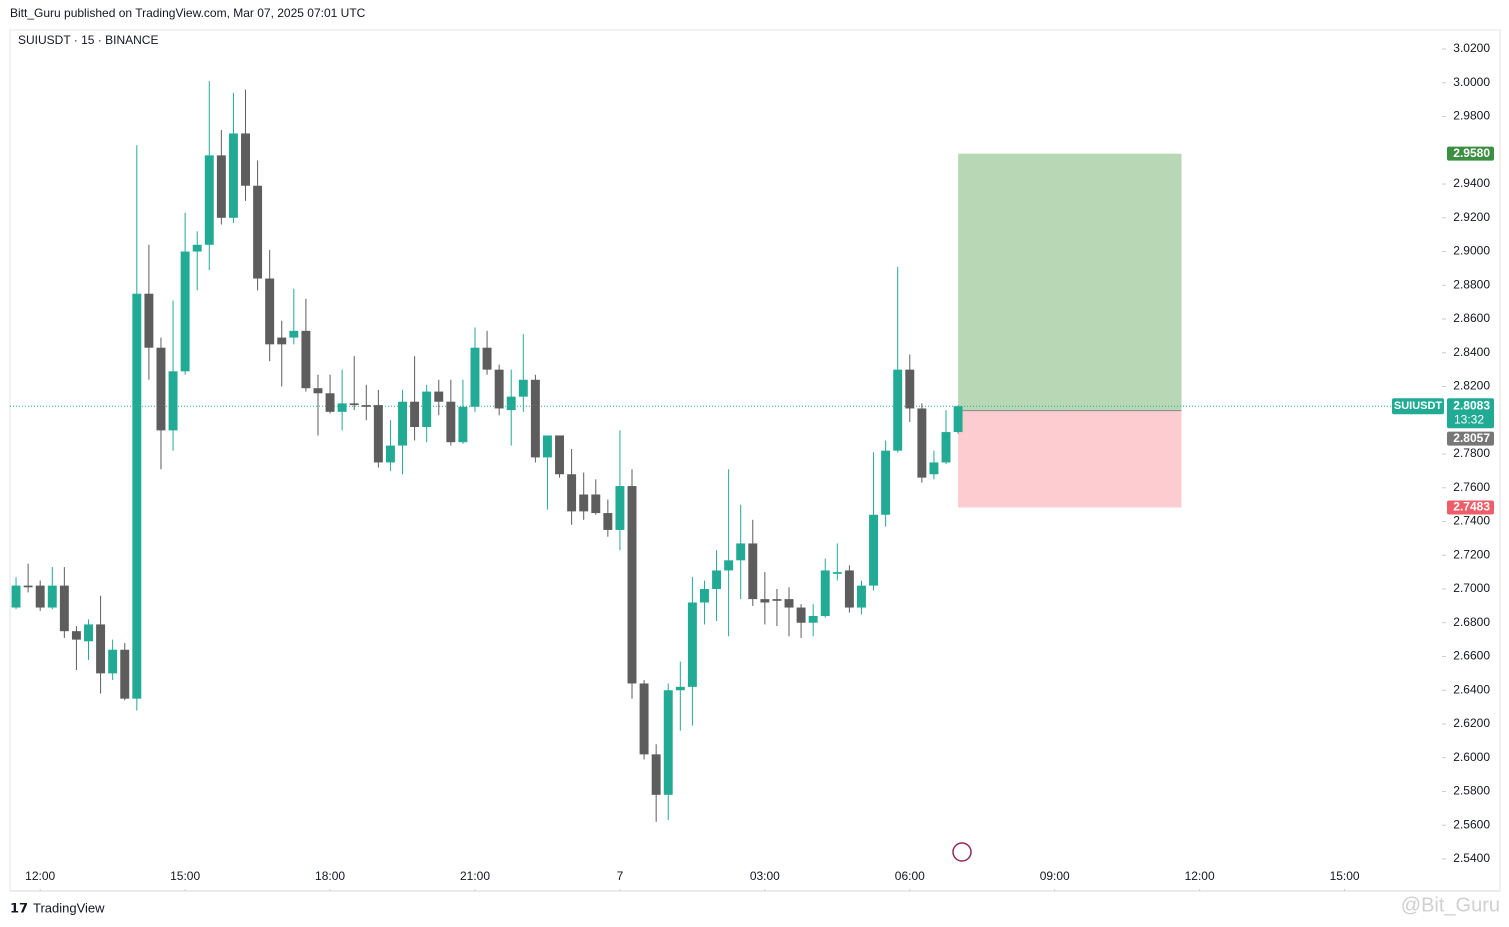 The width and height of the screenshot is (1509, 927). I want to click on entry-badge, so click(1470, 438).